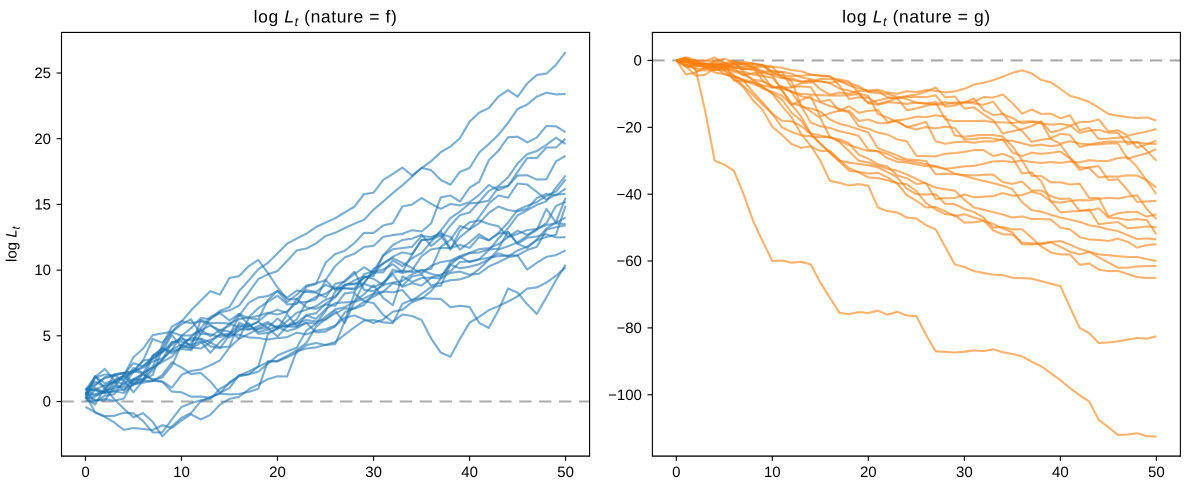  I want to click on svg-text: 25, so click(42, 73).